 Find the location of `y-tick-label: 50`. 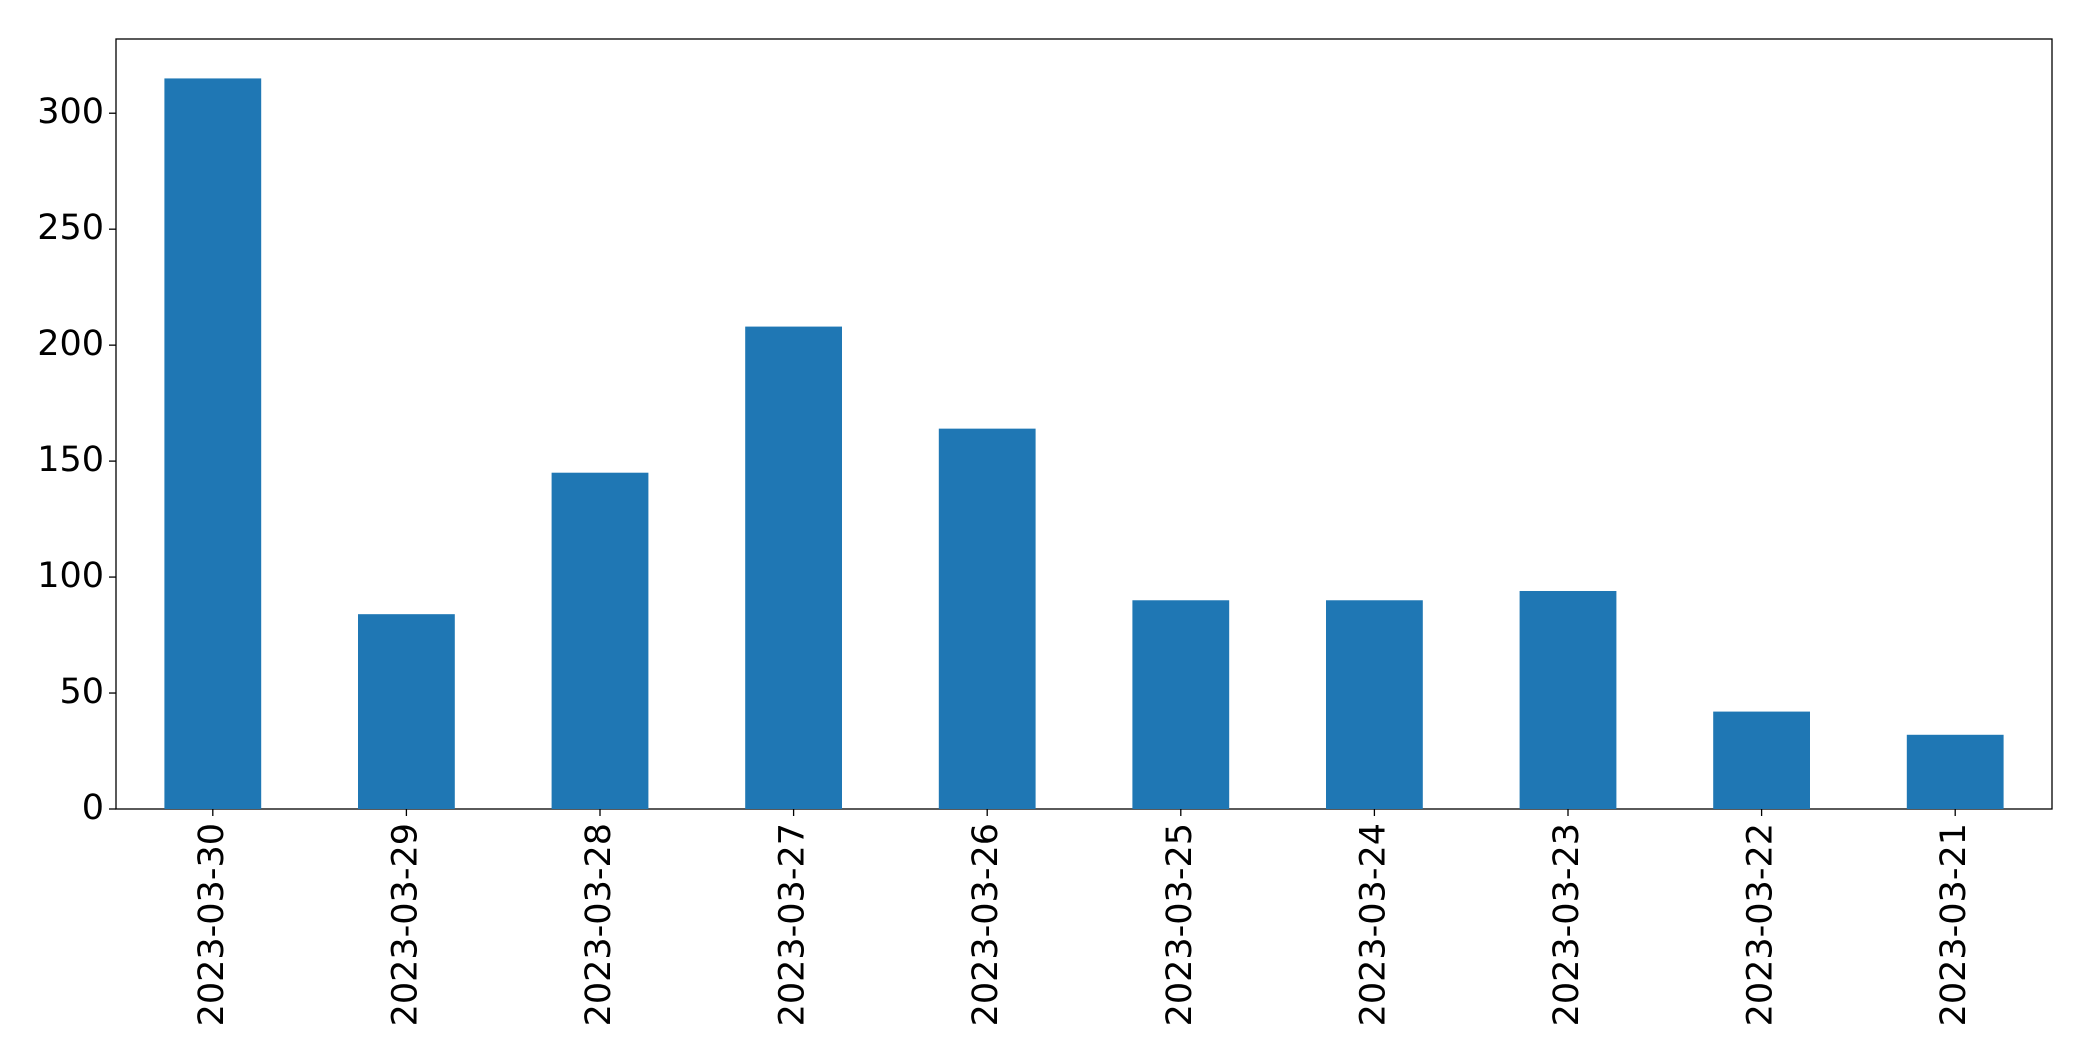

y-tick-label: 50 is located at coordinates (81, 692).